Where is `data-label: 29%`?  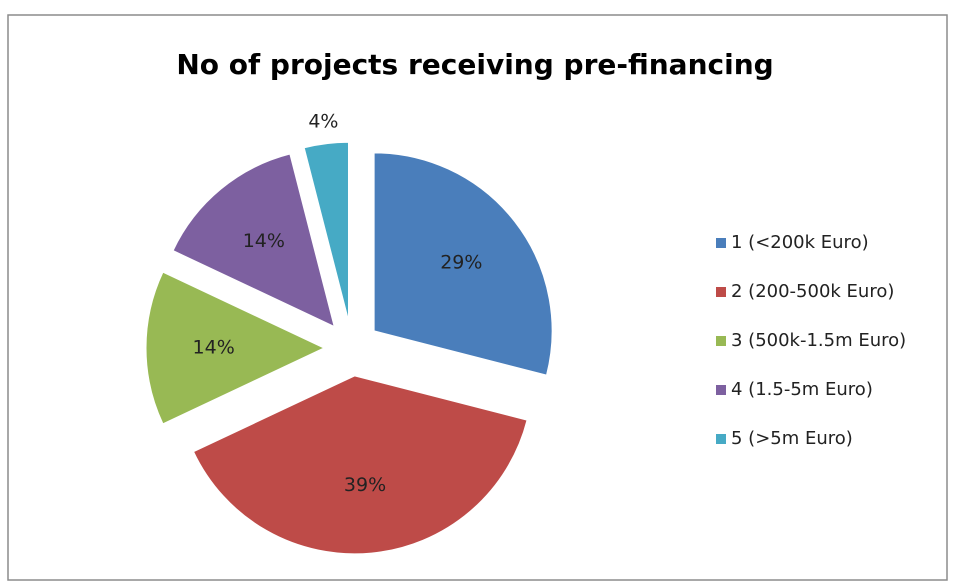 data-label: 29% is located at coordinates (461, 263).